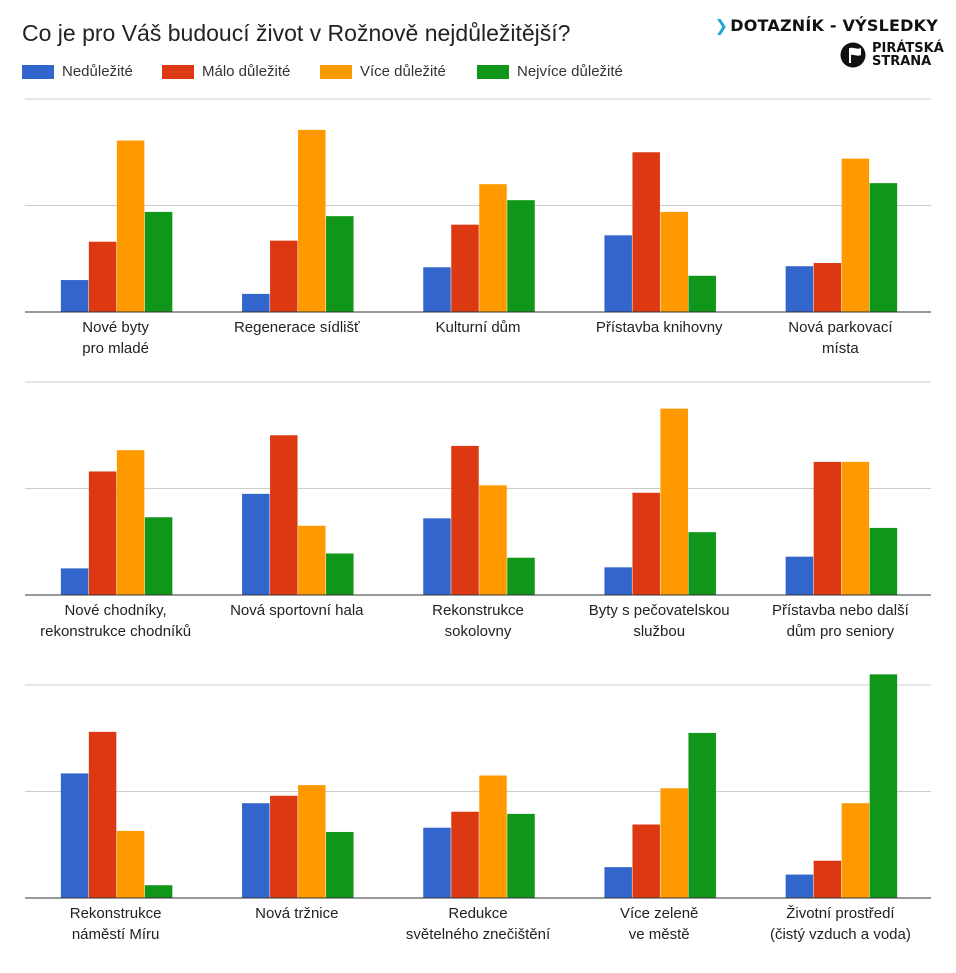 The width and height of the screenshot is (956, 973). I want to click on legend-label: Málo důležité, so click(246, 71).